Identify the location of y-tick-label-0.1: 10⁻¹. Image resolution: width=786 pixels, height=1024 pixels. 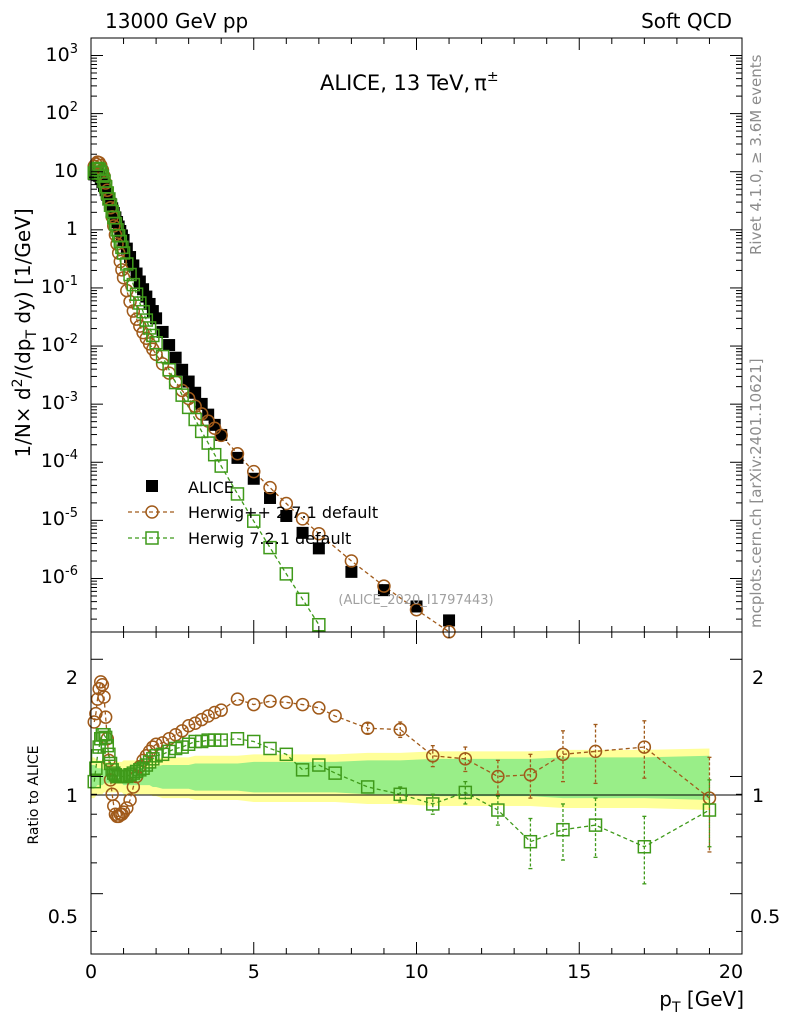
(59, 286).